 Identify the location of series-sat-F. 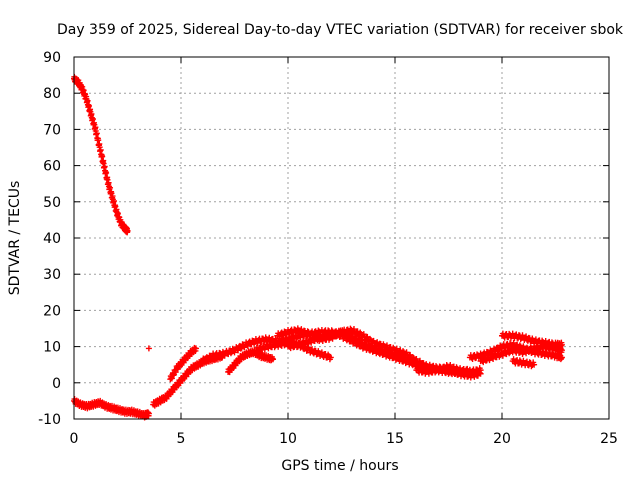
(251, 361).